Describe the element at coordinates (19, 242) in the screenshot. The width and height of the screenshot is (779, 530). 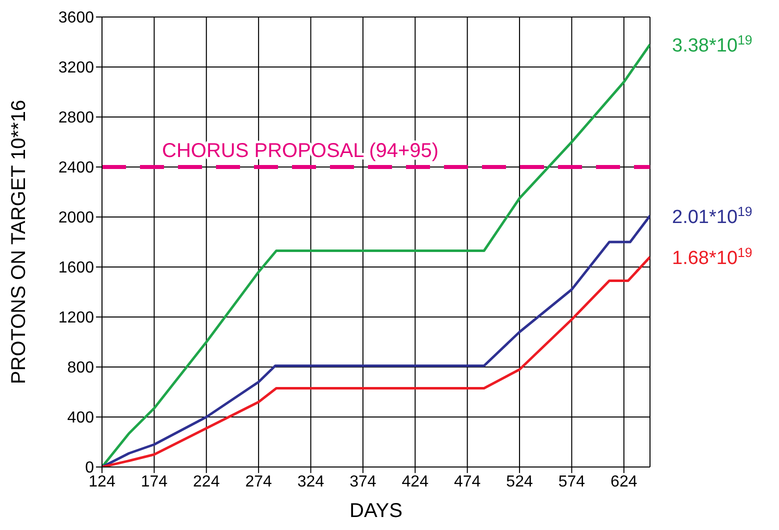
I see `y-axis-title: PROTONS ON TARGET 10**16` at that location.